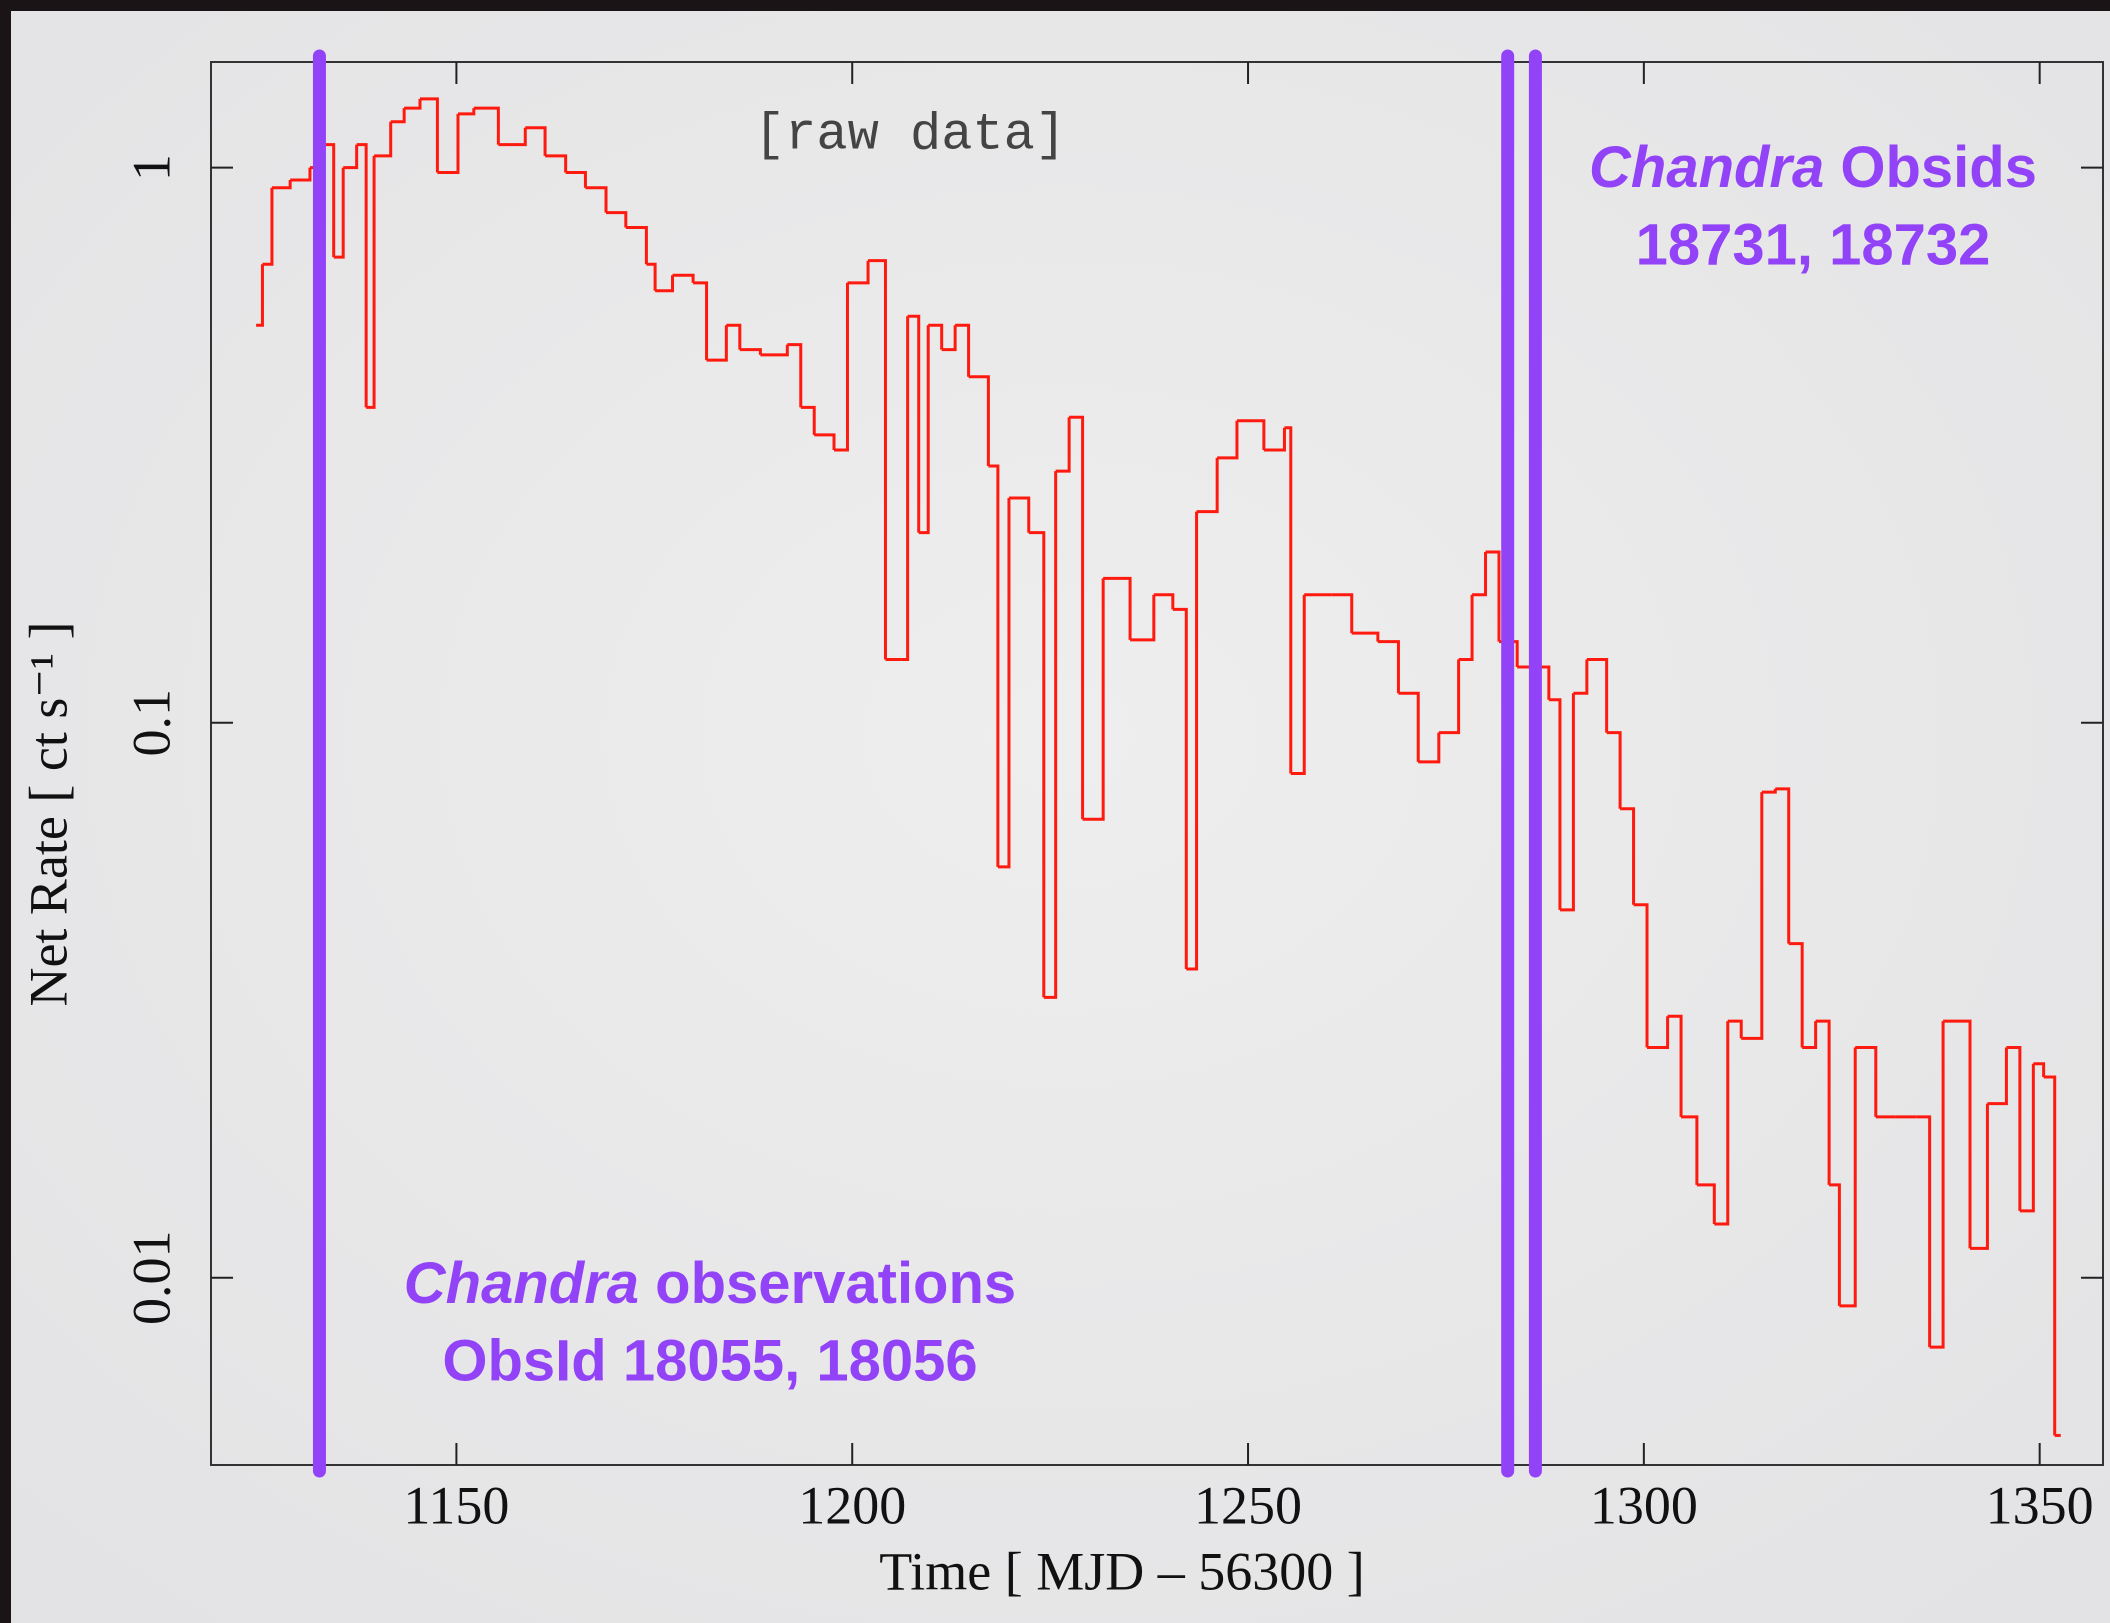 Image resolution: width=2110 pixels, height=1623 pixels. Describe the element at coordinates (1248, 1505) in the screenshot. I see `x-tick-label: 1250` at that location.